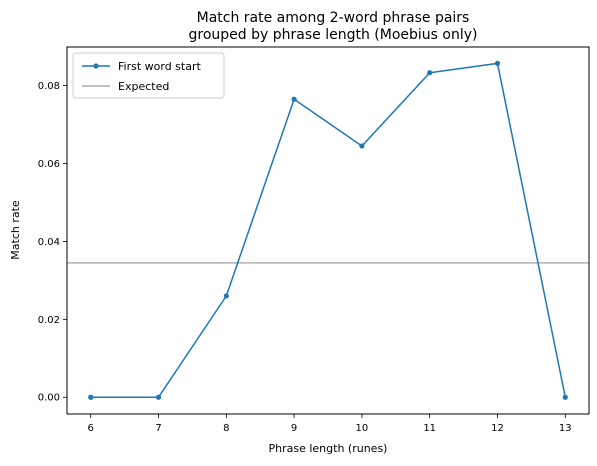  I want to click on legend-label: Expected, so click(143, 86).